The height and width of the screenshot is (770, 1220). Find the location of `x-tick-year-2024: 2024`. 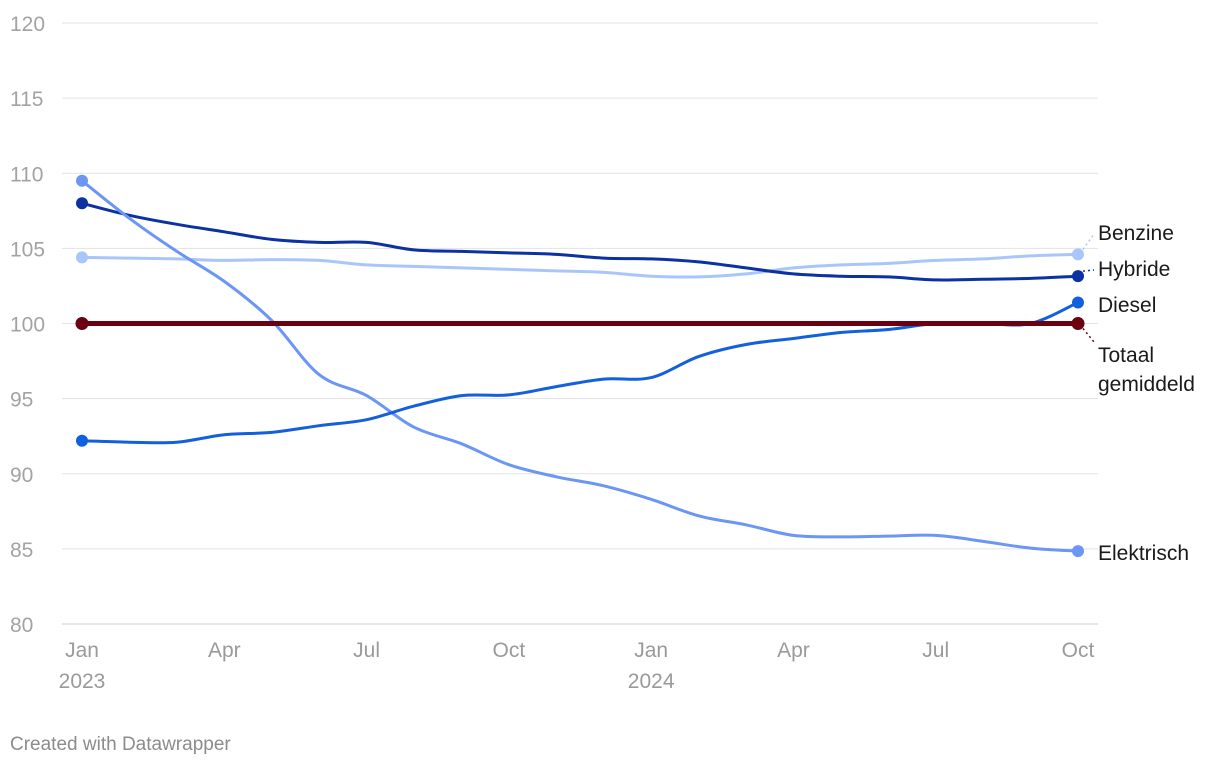

x-tick-year-2024: 2024 is located at coordinates (651, 681).